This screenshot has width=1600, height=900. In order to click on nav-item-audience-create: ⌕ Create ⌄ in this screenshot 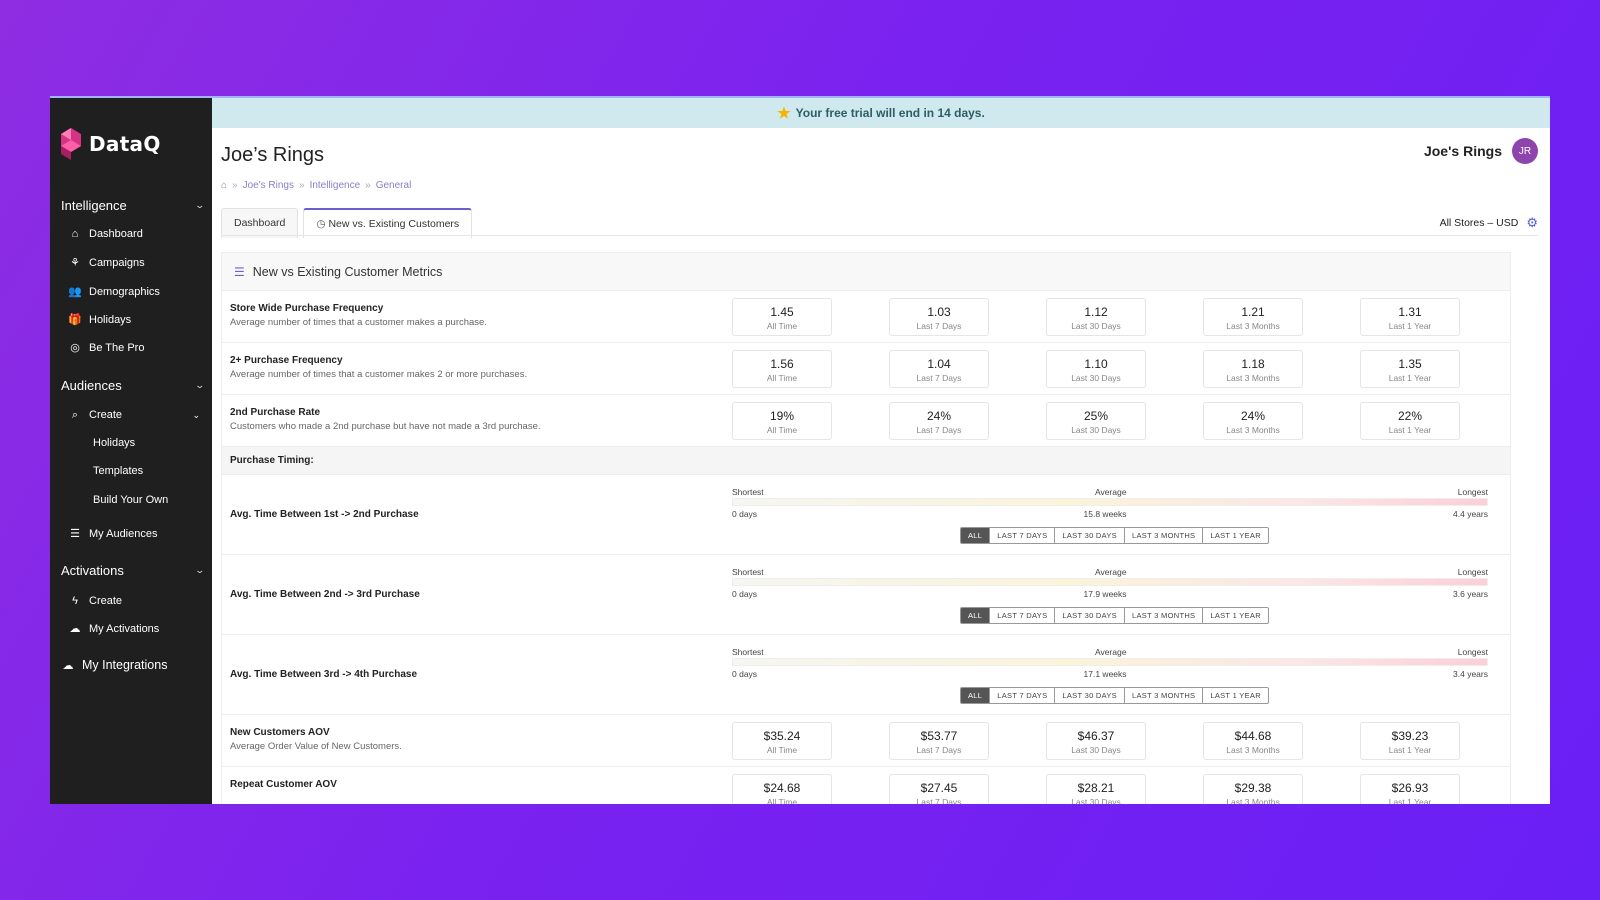, I will do `click(134, 415)`.